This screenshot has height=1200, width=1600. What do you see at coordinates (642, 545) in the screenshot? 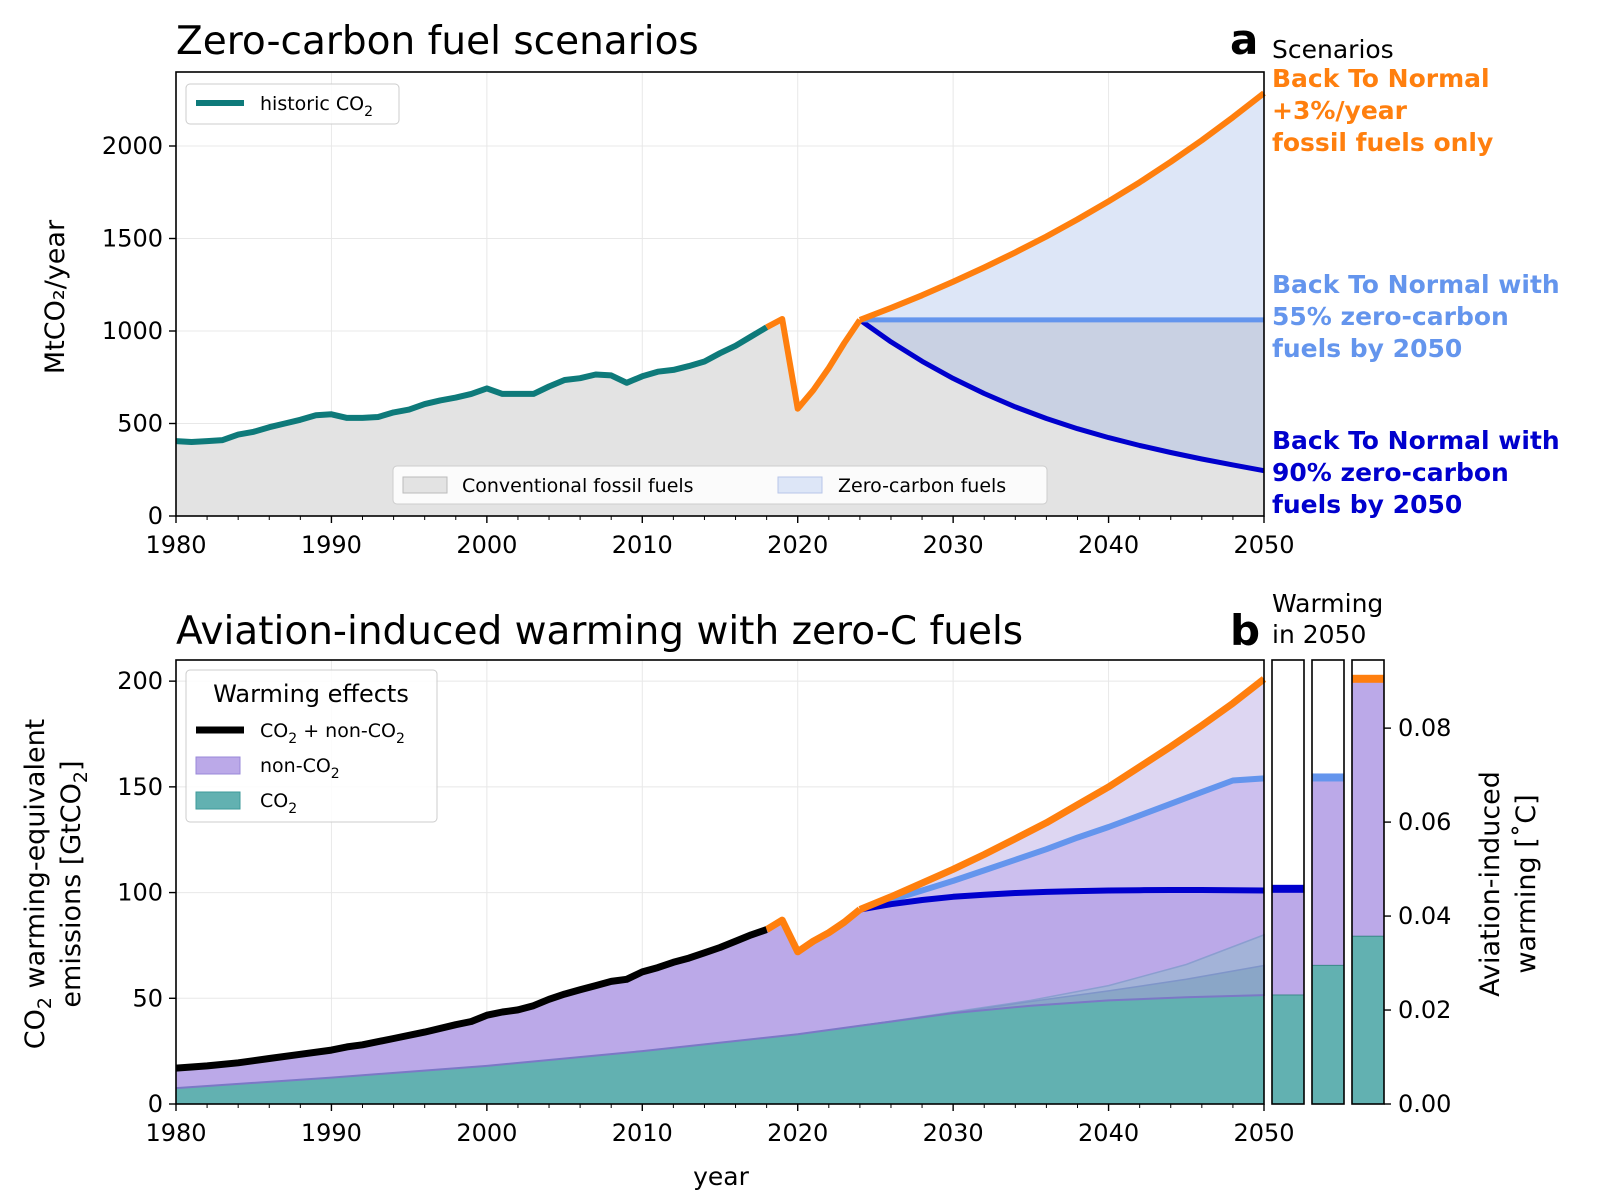
I see `panel-a-x-tick-label: 2010` at bounding box center [642, 545].